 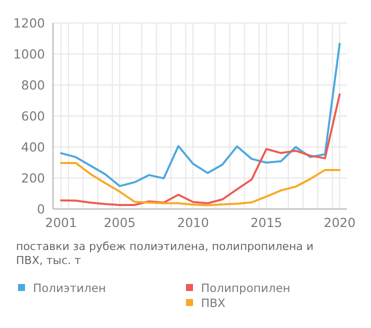 What do you see at coordinates (69, 288) in the screenshot?
I see `legend-label: Полиэтилен` at bounding box center [69, 288].